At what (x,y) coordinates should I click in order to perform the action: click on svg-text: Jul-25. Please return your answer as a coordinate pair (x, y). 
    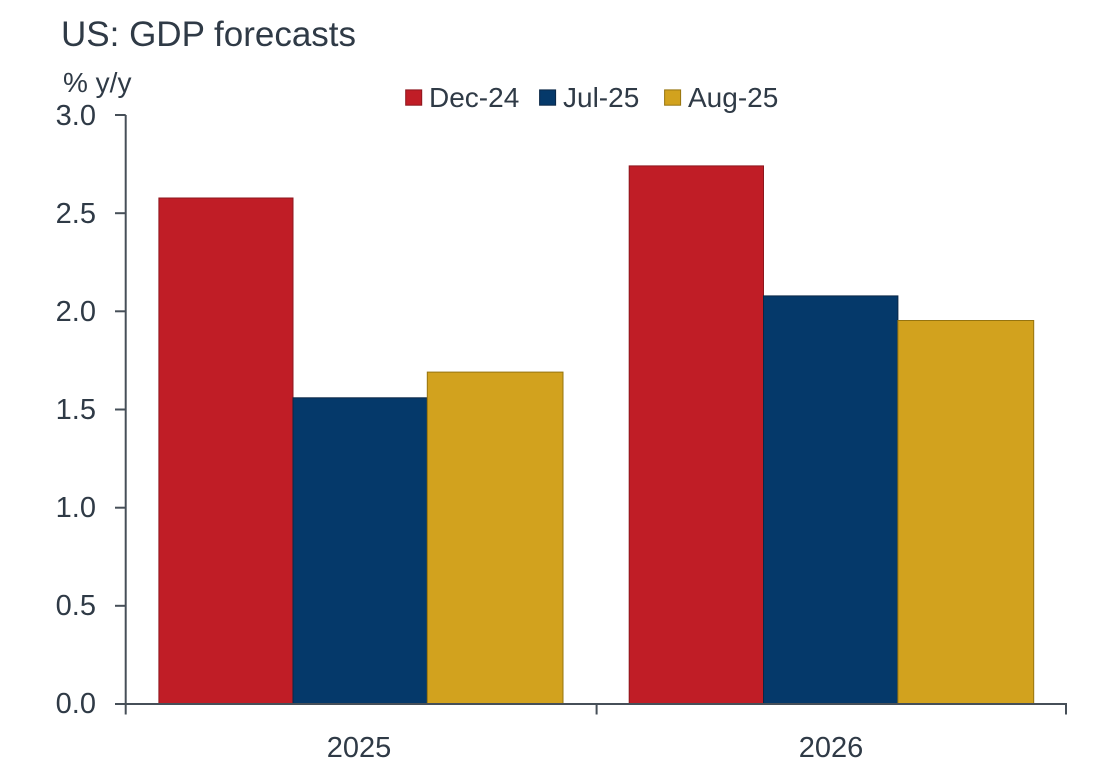
    Looking at the image, I should click on (601, 97).